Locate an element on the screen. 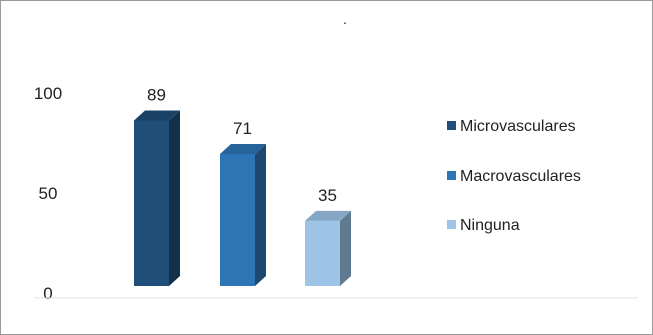  y-tick-50: 50 is located at coordinates (48, 193).